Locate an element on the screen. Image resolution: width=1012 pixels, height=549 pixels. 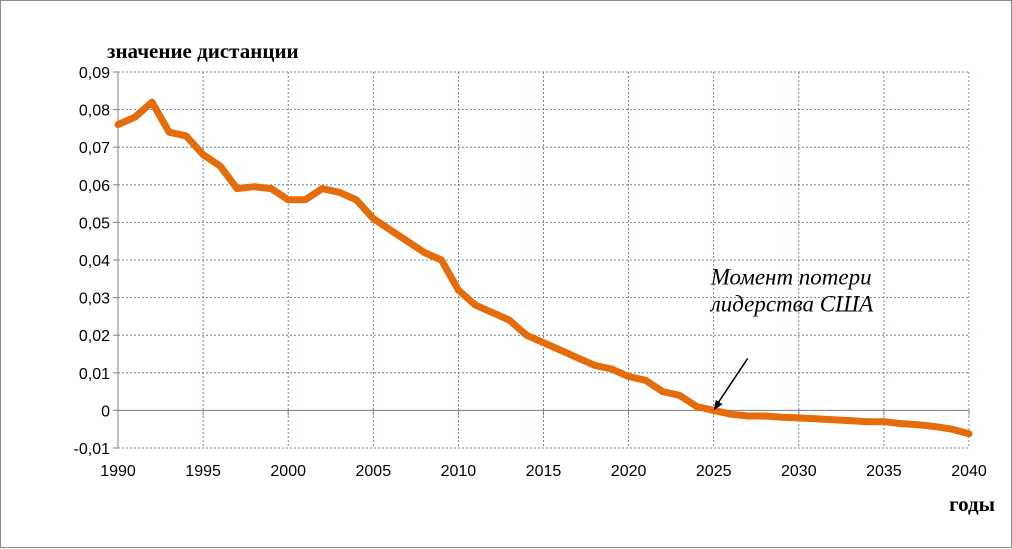
y-tick-label-7: 0,06 is located at coordinates (94, 186).